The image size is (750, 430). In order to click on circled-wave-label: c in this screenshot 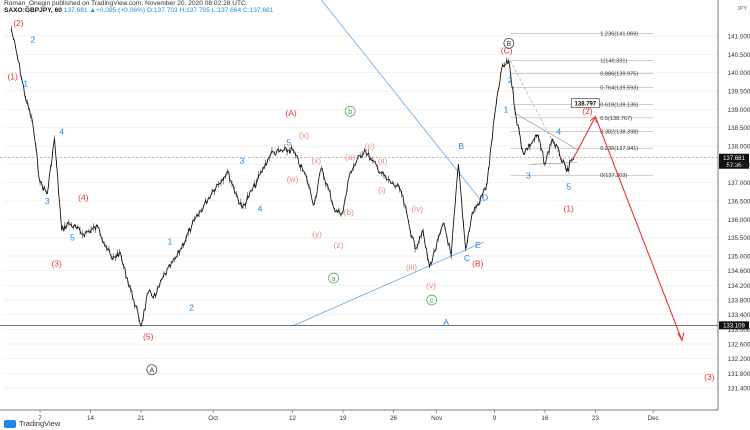, I will do `click(432, 301)`.